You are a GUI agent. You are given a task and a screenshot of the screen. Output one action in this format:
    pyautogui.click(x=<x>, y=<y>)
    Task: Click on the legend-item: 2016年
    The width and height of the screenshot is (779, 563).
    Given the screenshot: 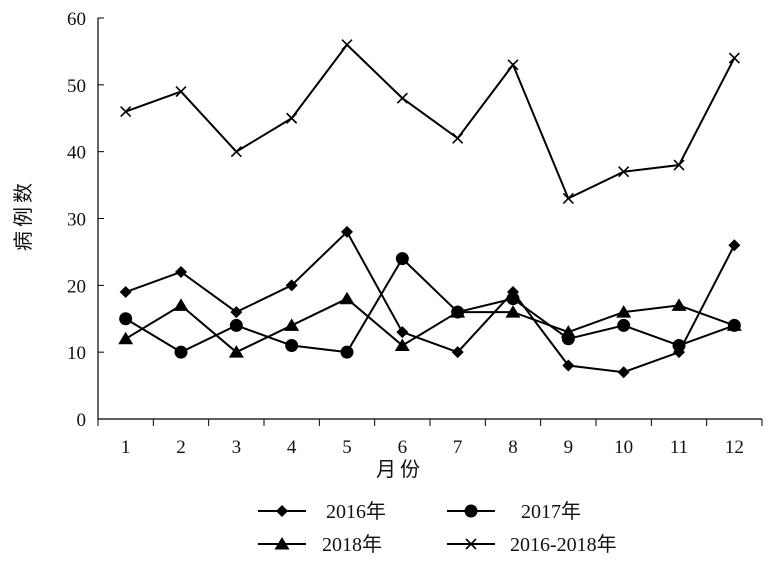 What is the action you would take?
    pyautogui.click(x=322, y=511)
    